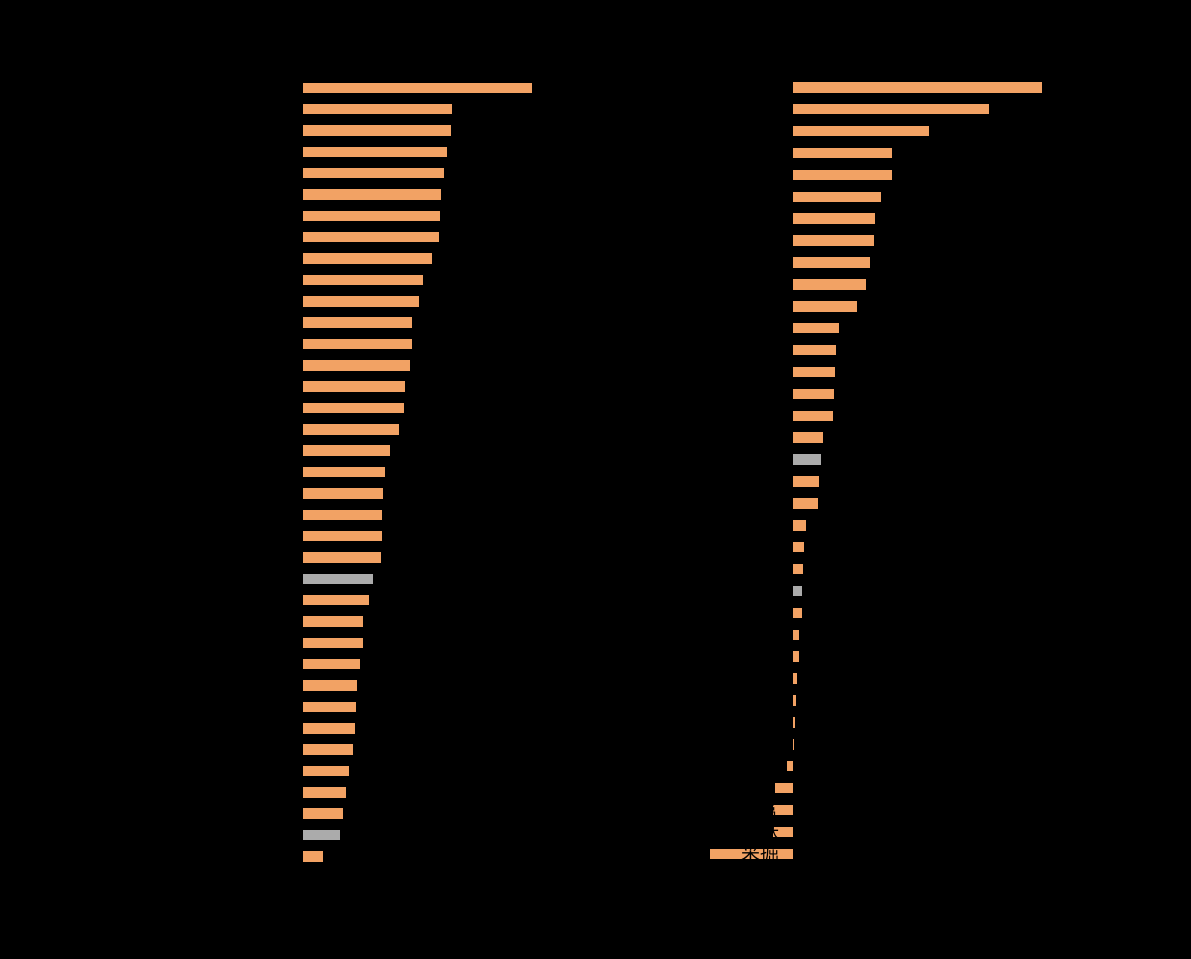  What do you see at coordinates (759, 853) in the screenshot?
I see `category-label-fragment: 采掘` at bounding box center [759, 853].